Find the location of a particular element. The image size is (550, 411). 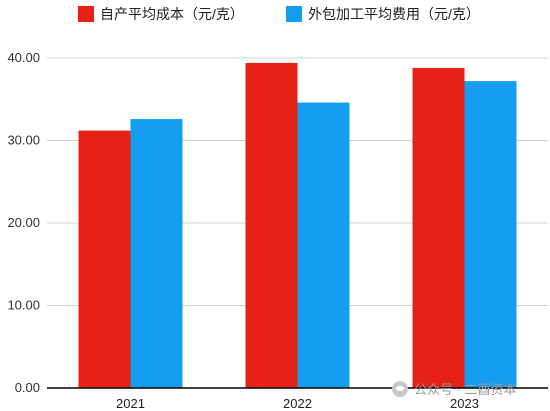

wechat-icon is located at coordinates (400, 388).